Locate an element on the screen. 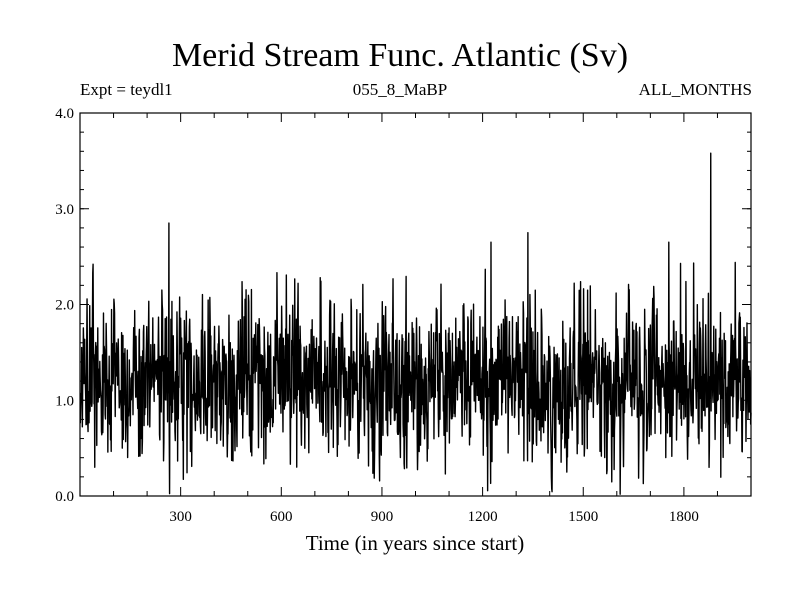 This screenshot has height=600, width=800. x-axis-title: Time (in years since start) is located at coordinates (415, 543).